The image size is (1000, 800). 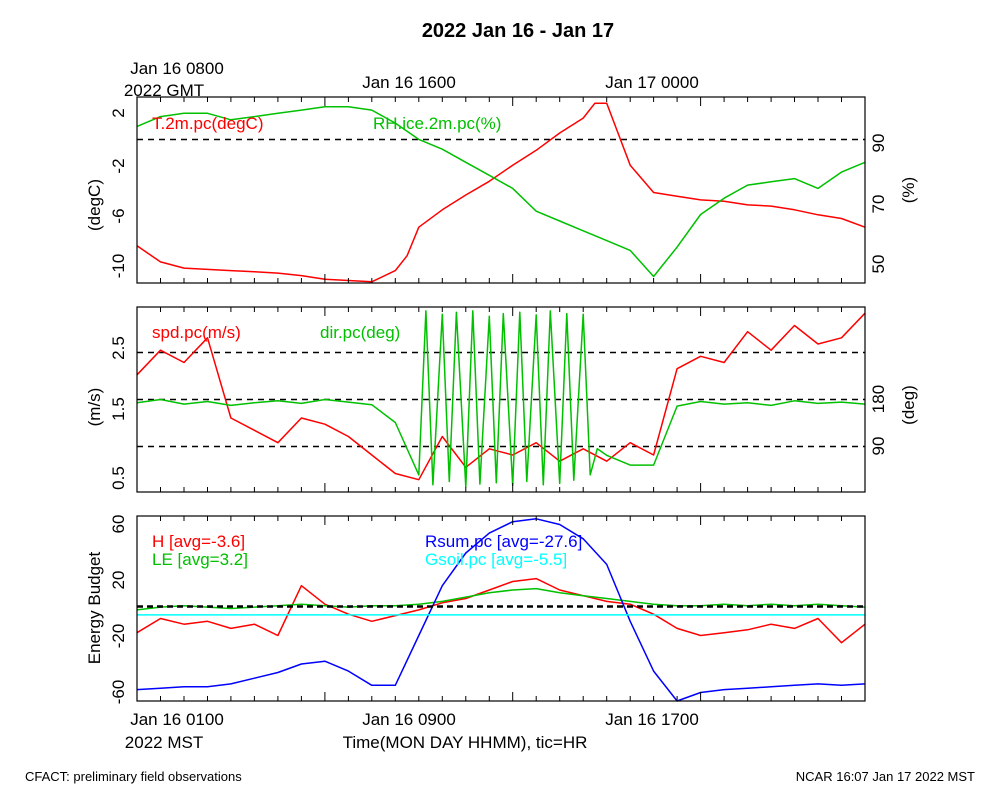 What do you see at coordinates (878, 399) in the screenshot?
I see `dir-tick-180: 180` at bounding box center [878, 399].